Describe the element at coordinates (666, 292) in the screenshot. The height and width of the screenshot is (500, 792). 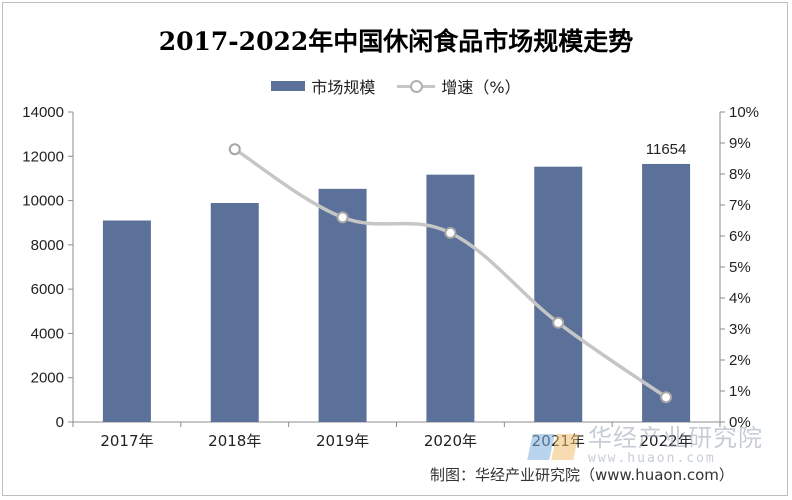
I see `bar-2022年` at that location.